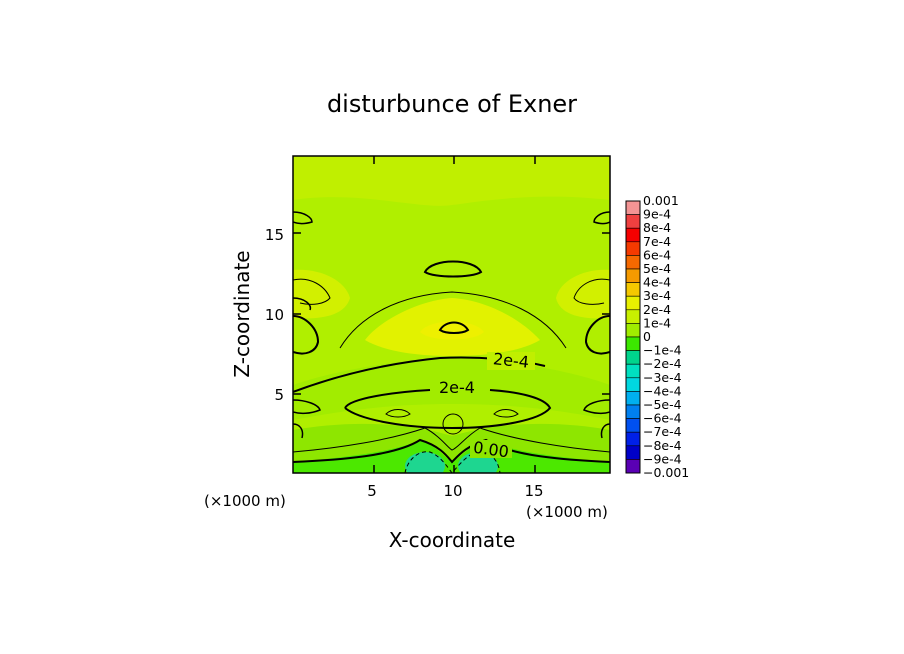  What do you see at coordinates (451, 291) in the screenshot?
I see `contour-thin-upper` at bounding box center [451, 291].